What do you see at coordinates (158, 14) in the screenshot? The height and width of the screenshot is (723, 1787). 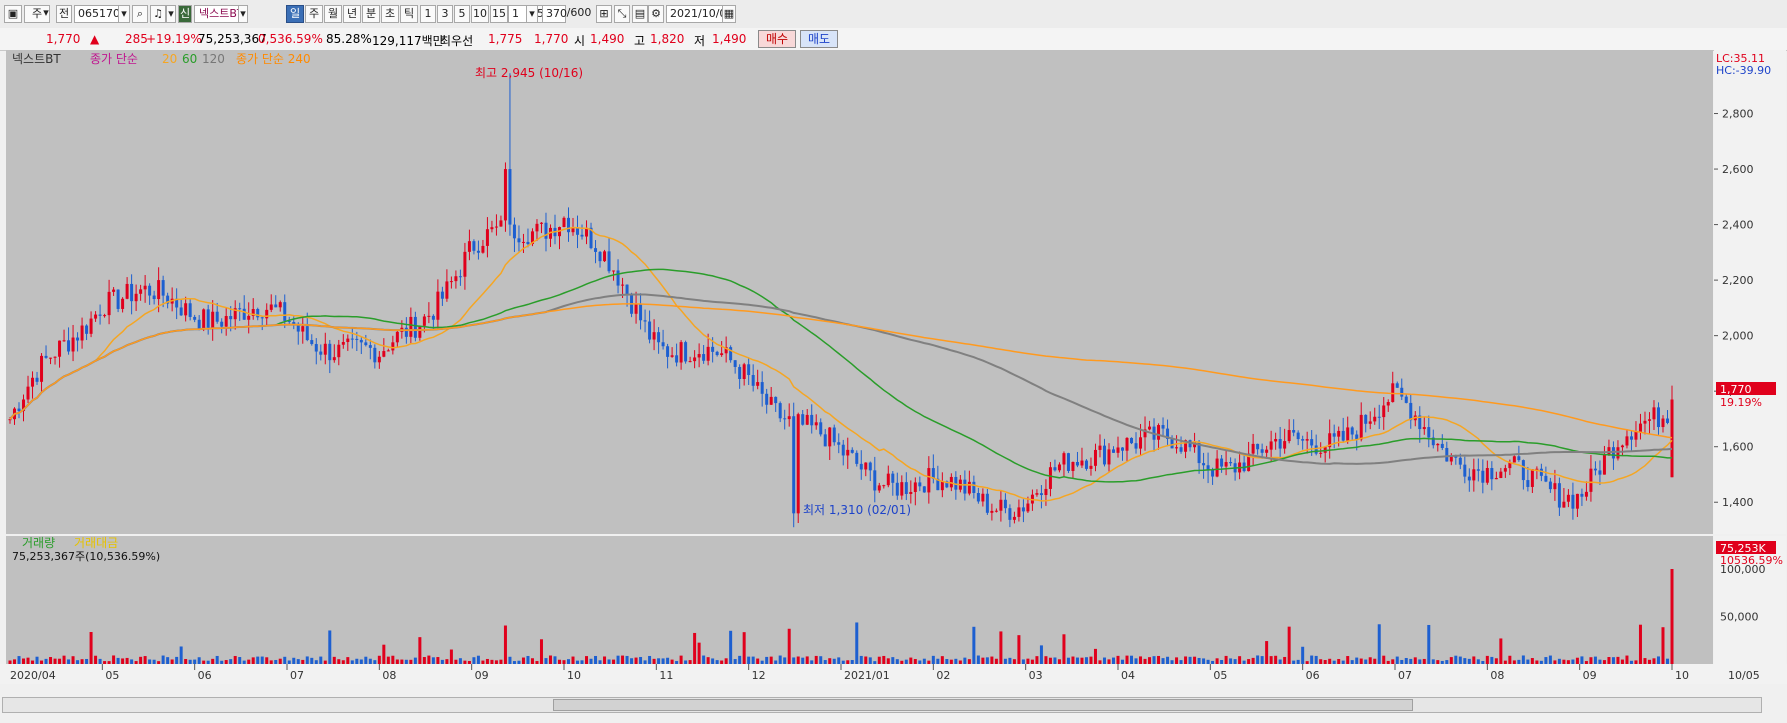 I see `speaker-icon: ♫` at bounding box center [158, 14].